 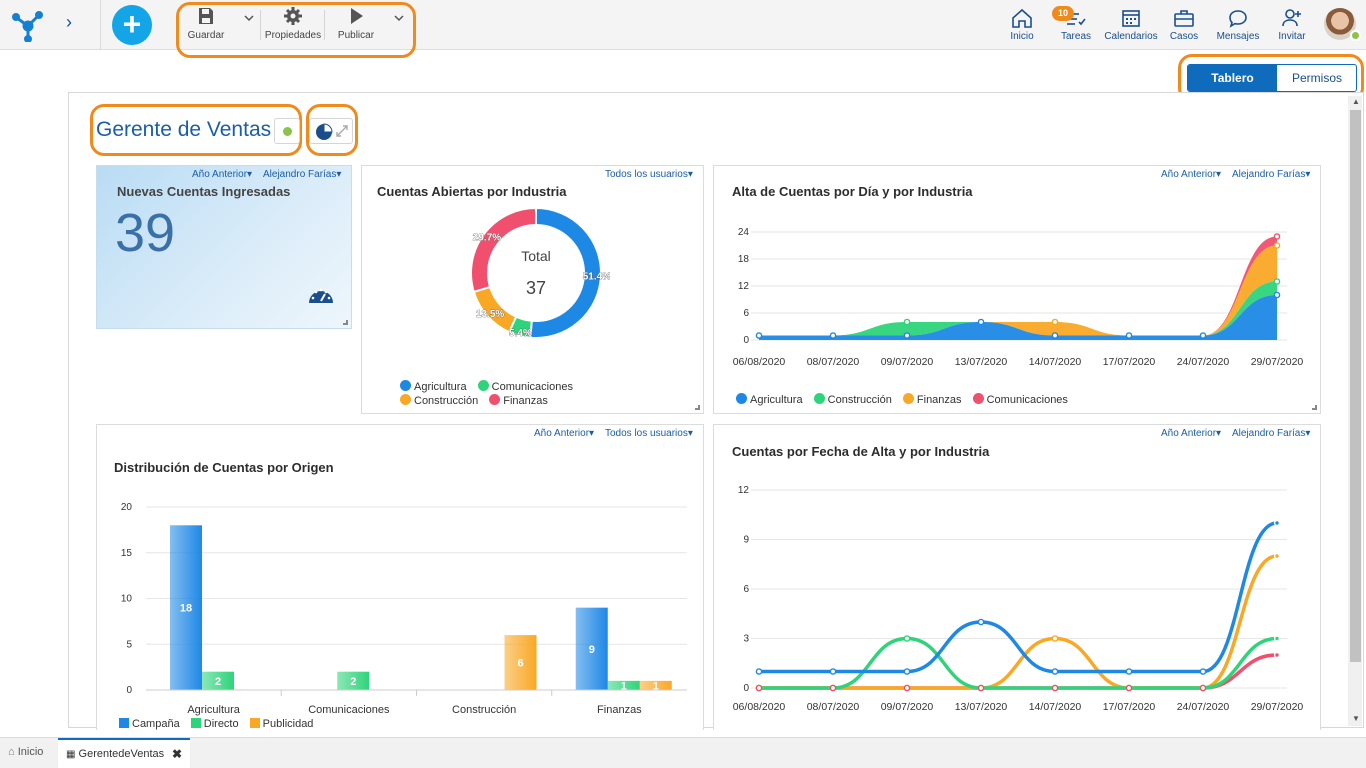 I want to click on nav-messages: Mensajes, so click(x=1238, y=25).